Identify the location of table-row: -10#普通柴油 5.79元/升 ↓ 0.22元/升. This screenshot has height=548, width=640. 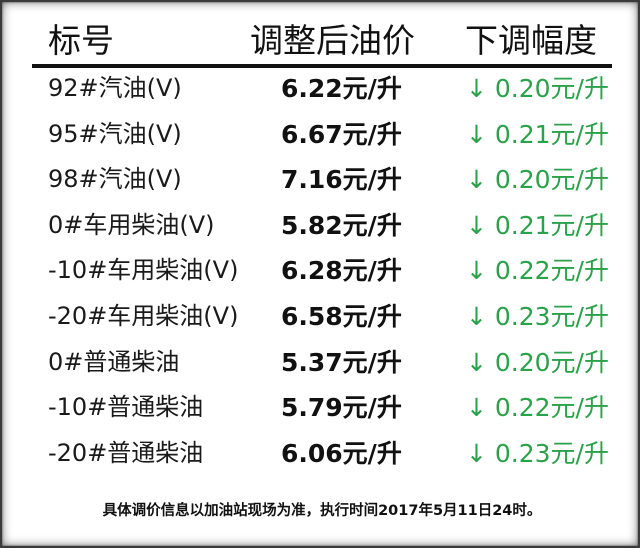
(321, 408).